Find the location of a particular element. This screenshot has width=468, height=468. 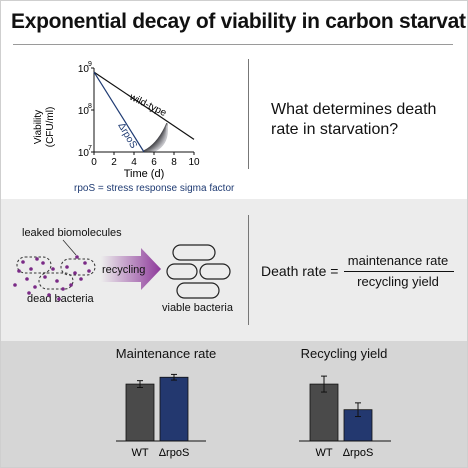

series-line-rpos is located at coordinates (119, 112).